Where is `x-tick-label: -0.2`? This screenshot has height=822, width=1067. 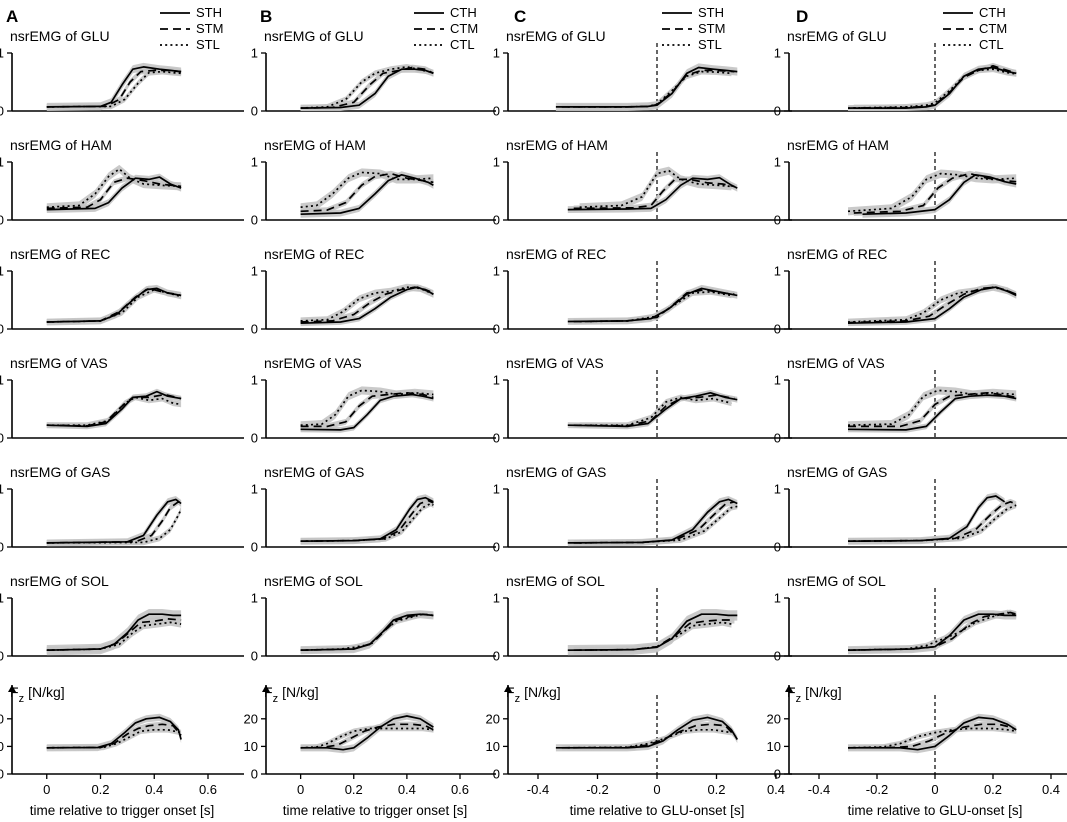 x-tick-label: -0.2 is located at coordinates (877, 789).